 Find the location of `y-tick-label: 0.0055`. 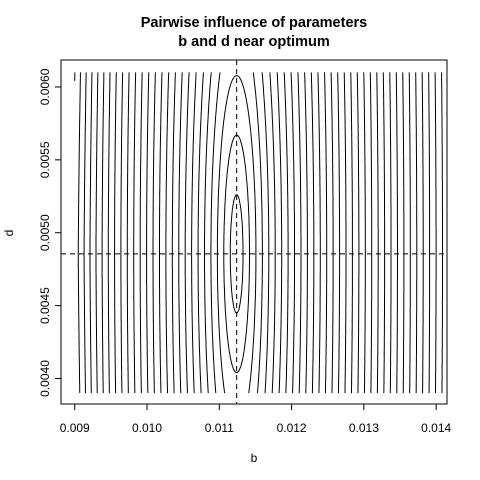

y-tick-label: 0.0055 is located at coordinates (45, 159).